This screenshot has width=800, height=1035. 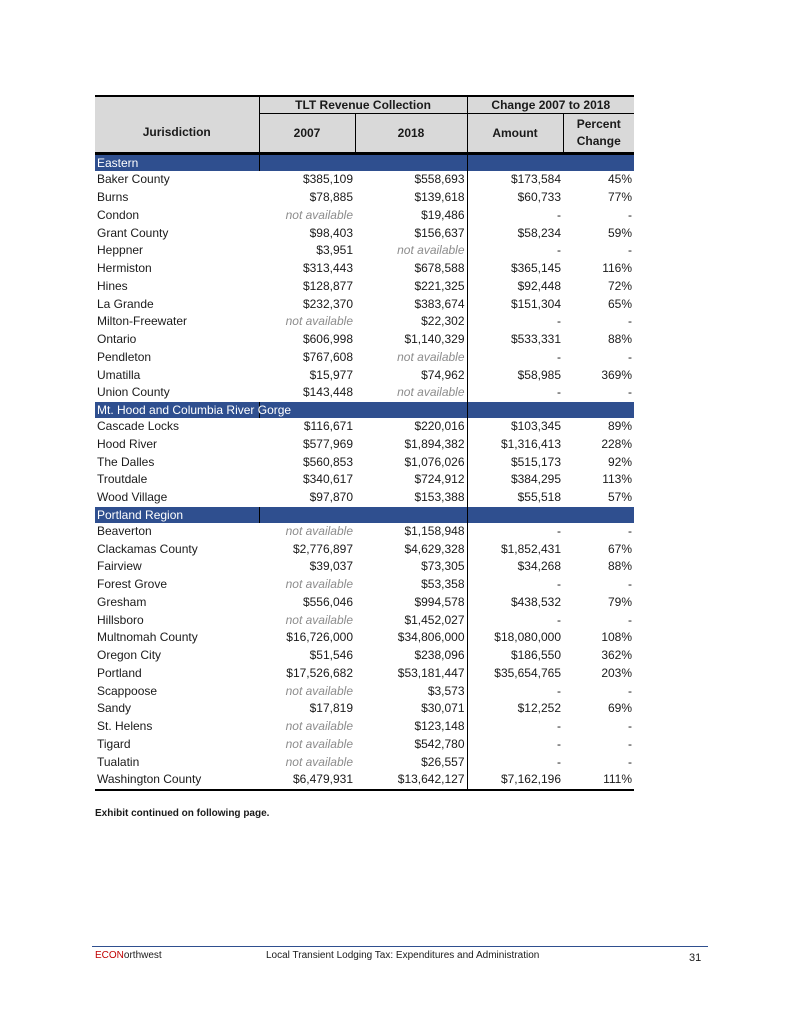 I want to click on value-2018-cell: $542,780, so click(x=411, y=744).